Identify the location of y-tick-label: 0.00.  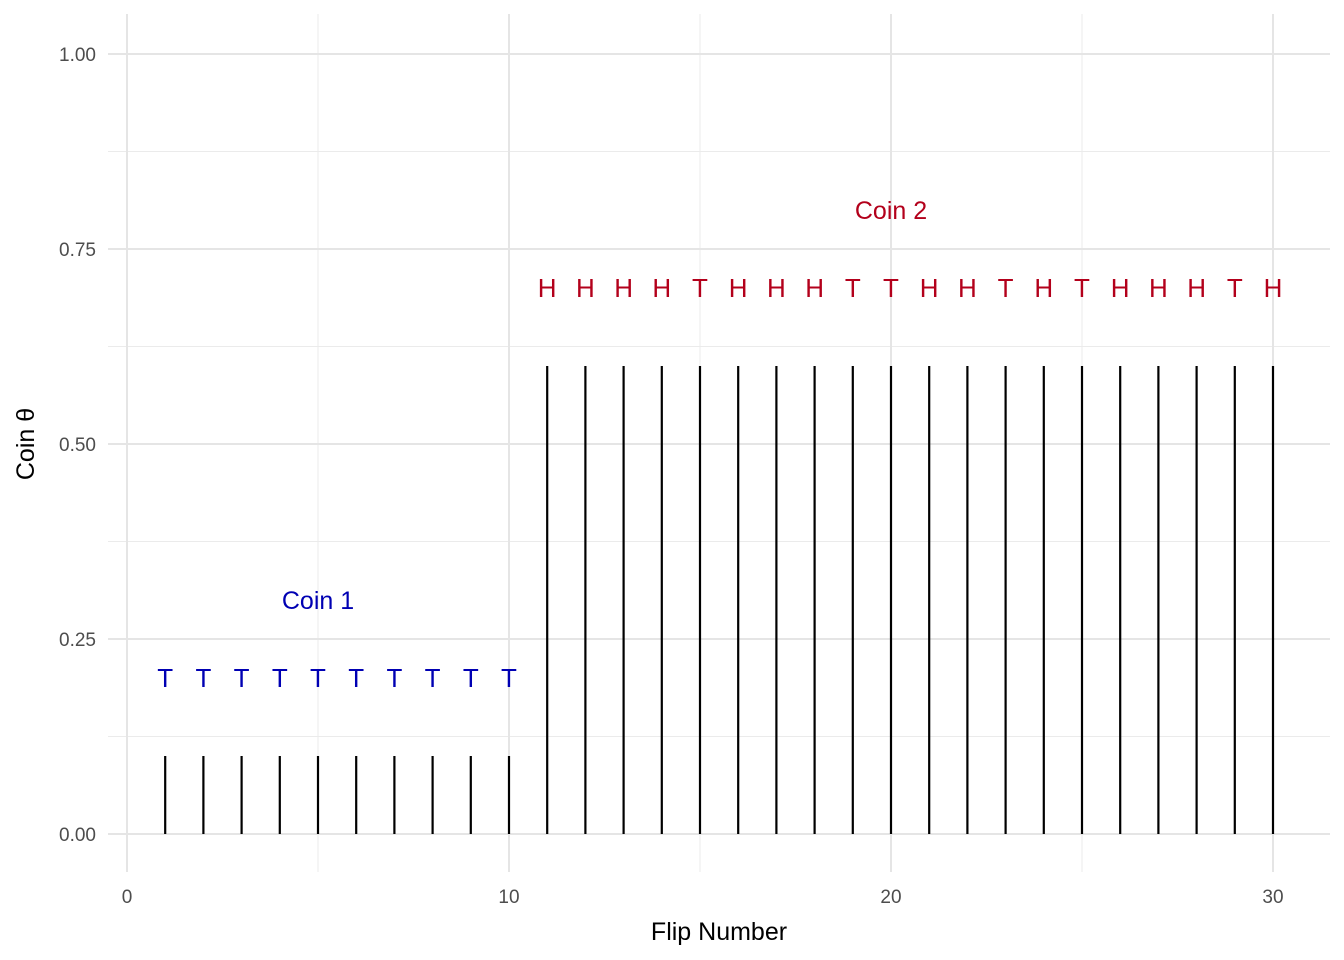
(77, 835).